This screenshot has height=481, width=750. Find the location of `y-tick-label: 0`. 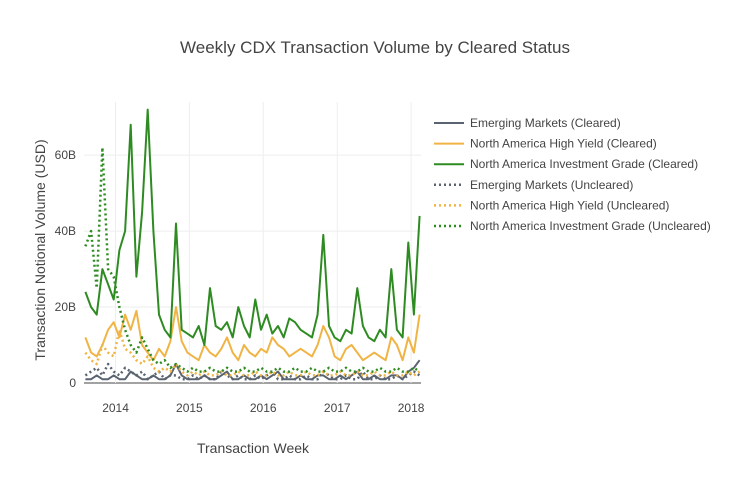

y-tick-label: 0 is located at coordinates (72, 383).